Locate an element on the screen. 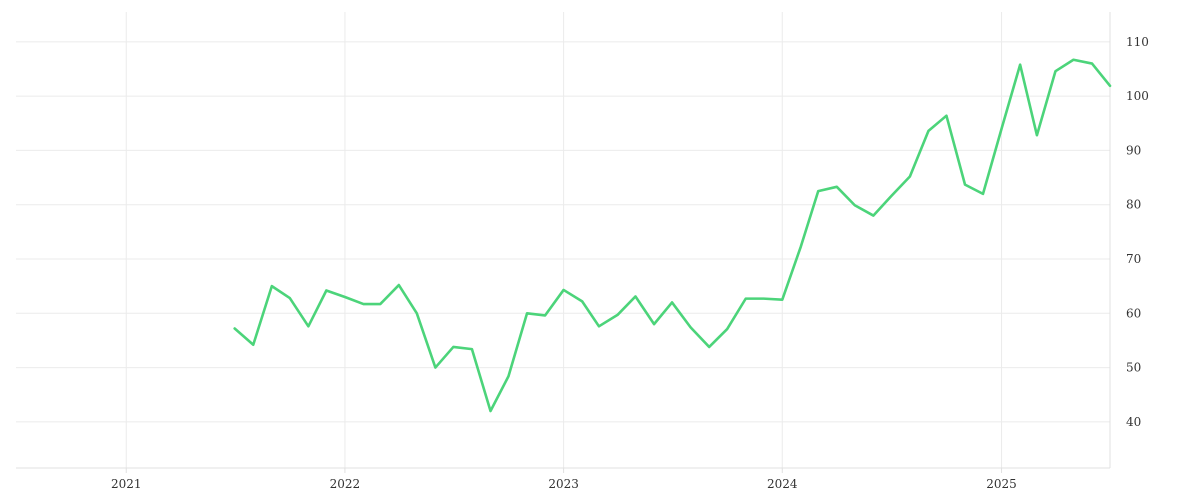  x-tick-label: 2022 is located at coordinates (345, 484).